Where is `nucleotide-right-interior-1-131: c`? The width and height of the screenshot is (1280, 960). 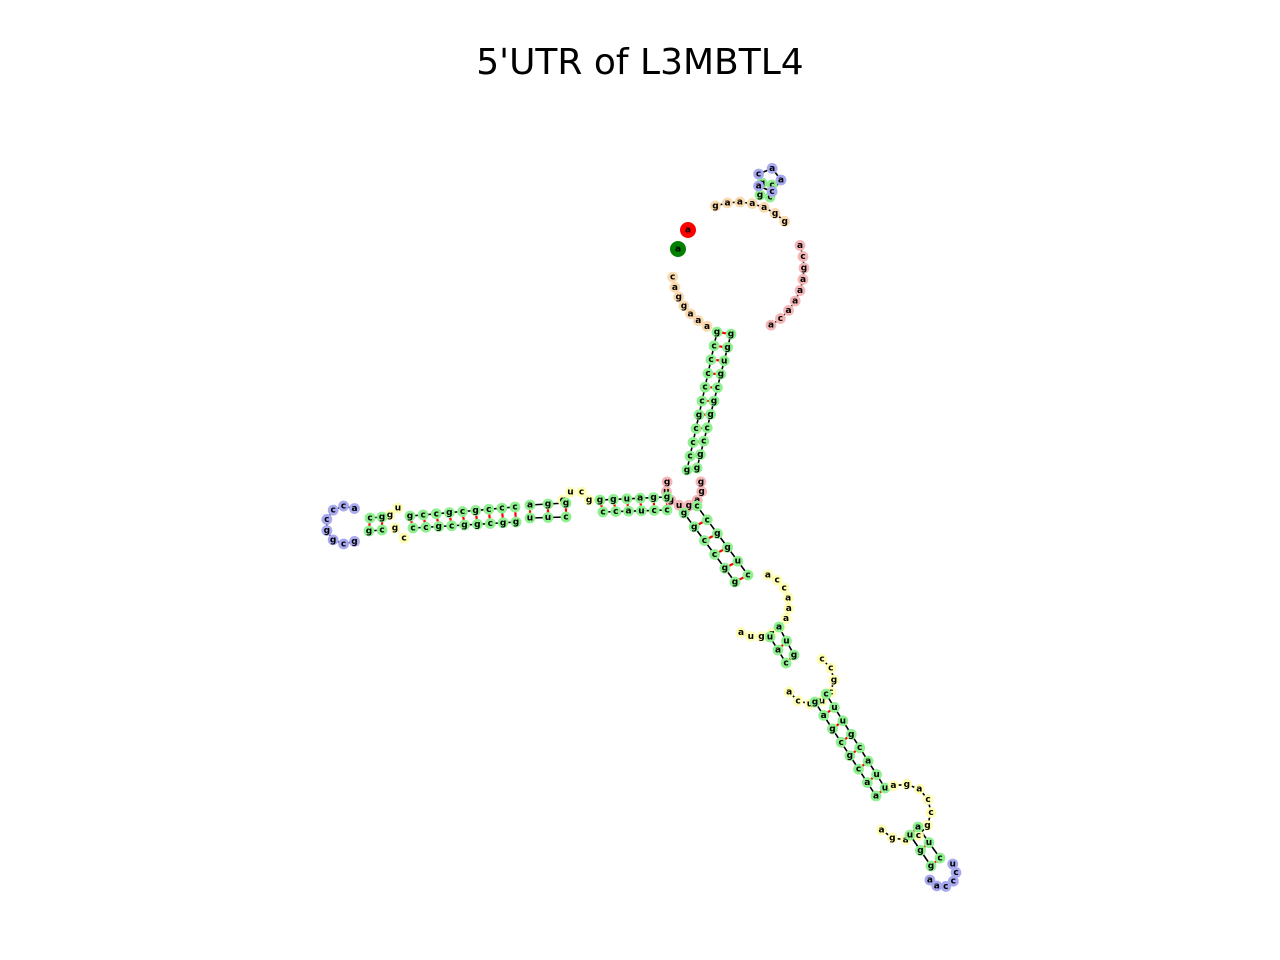 nucleotide-right-interior-1-131: c is located at coordinates (777, 580).